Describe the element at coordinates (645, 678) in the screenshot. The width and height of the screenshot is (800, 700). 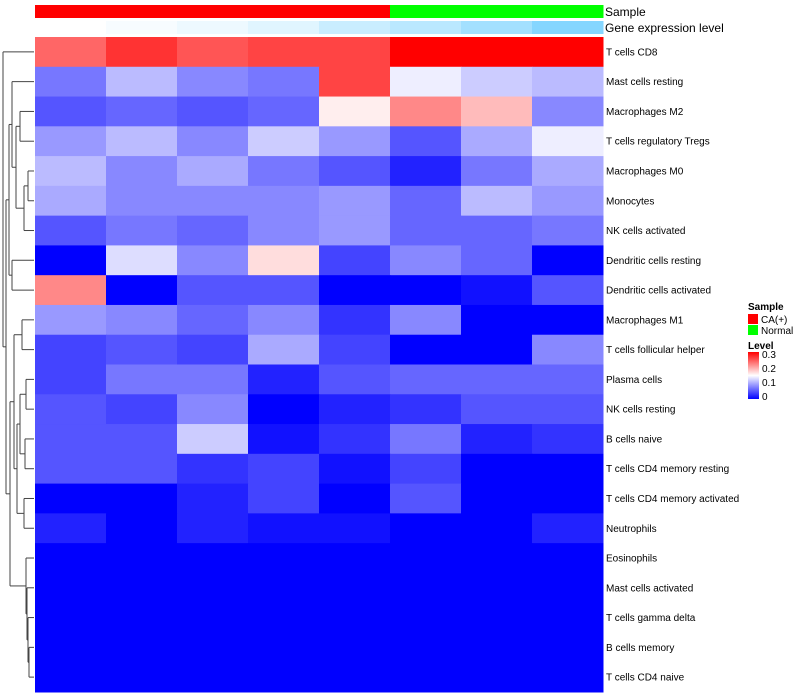
I see `row-label: T cells CD4 naive` at that location.